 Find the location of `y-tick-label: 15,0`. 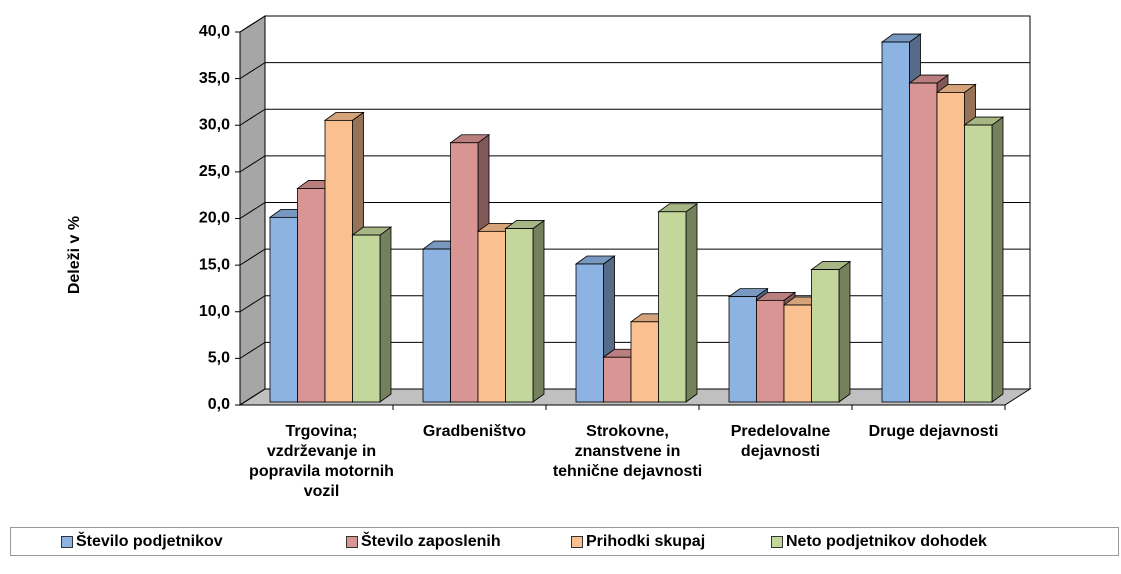

y-tick-label: 15,0 is located at coordinates (214, 264).